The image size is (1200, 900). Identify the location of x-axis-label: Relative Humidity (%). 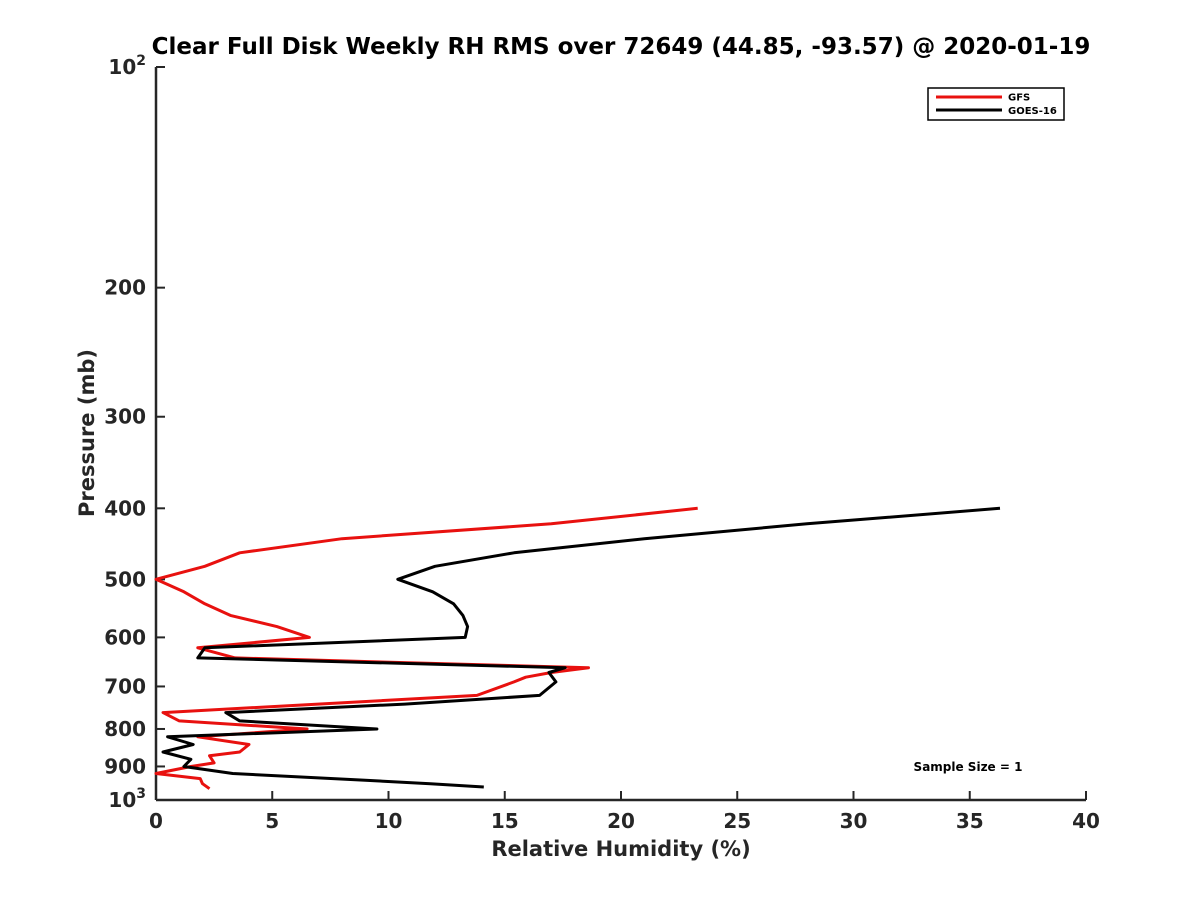
(620, 849).